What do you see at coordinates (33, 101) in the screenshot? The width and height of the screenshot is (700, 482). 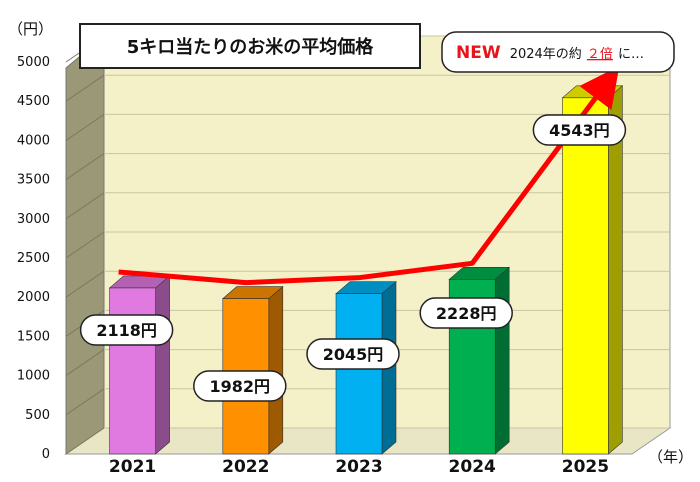 I see `y-tick-label: 4500` at bounding box center [33, 101].